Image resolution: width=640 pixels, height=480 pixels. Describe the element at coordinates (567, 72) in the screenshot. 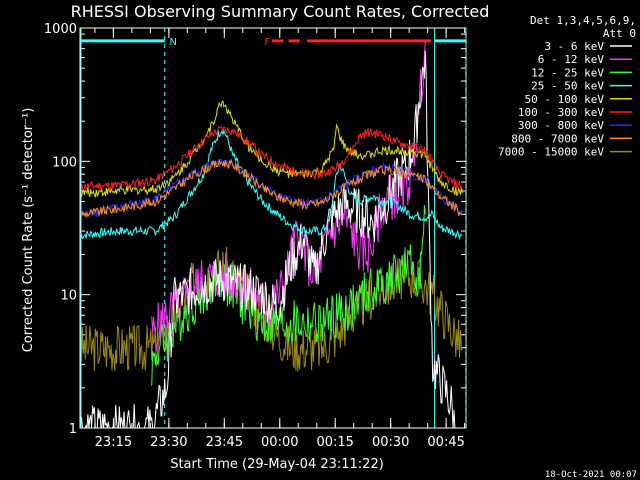

I see `legend-label: 12 - 25 keV` at that location.